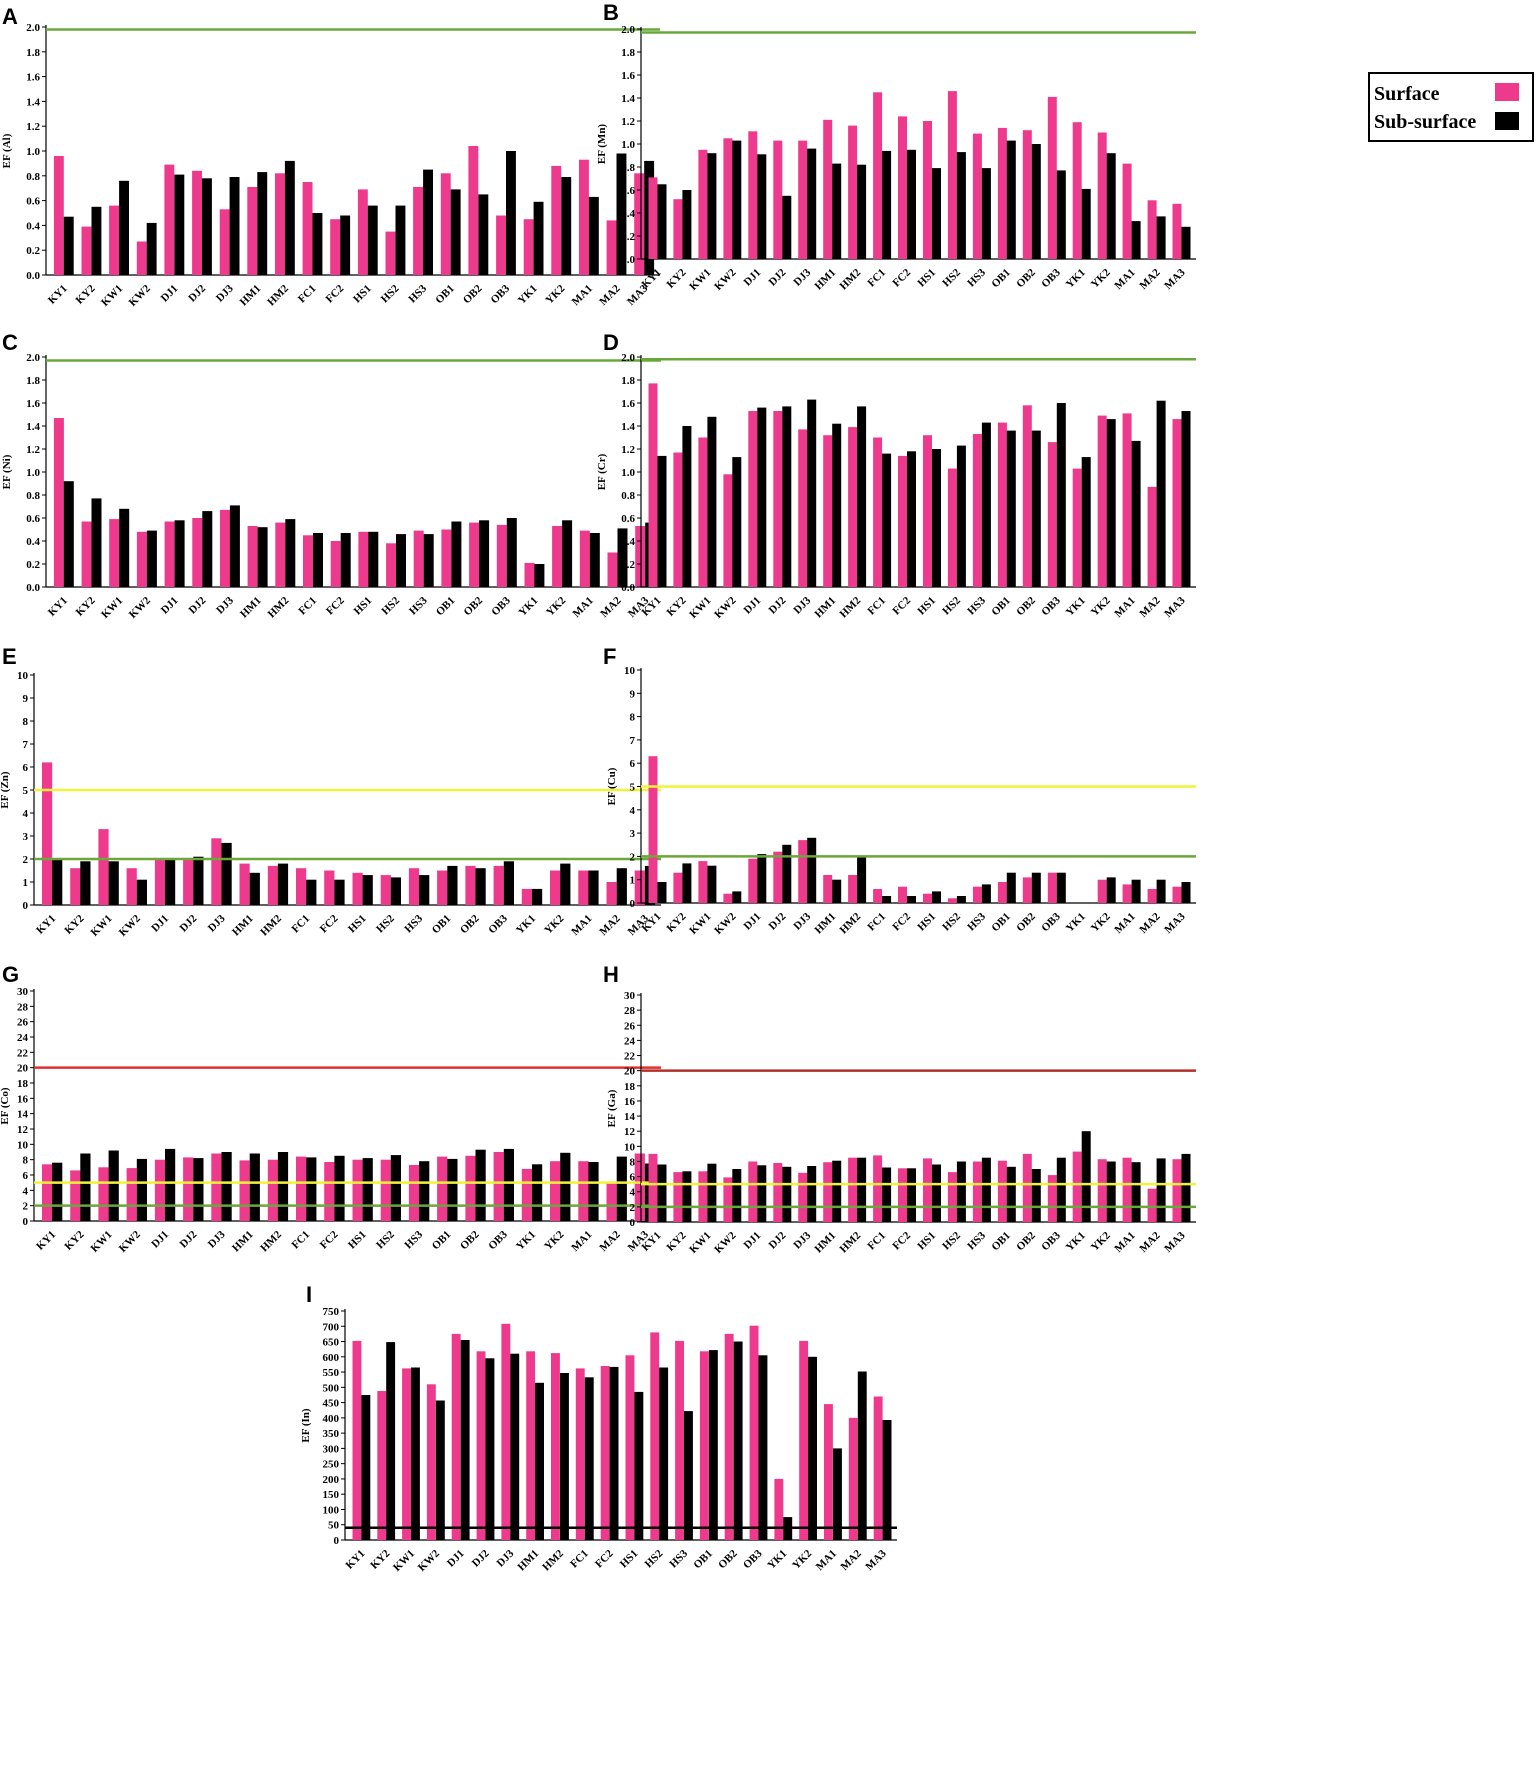 This screenshot has width=1536, height=1789. Describe the element at coordinates (1001, 607) in the screenshot. I see `category-label: OB1` at that location.